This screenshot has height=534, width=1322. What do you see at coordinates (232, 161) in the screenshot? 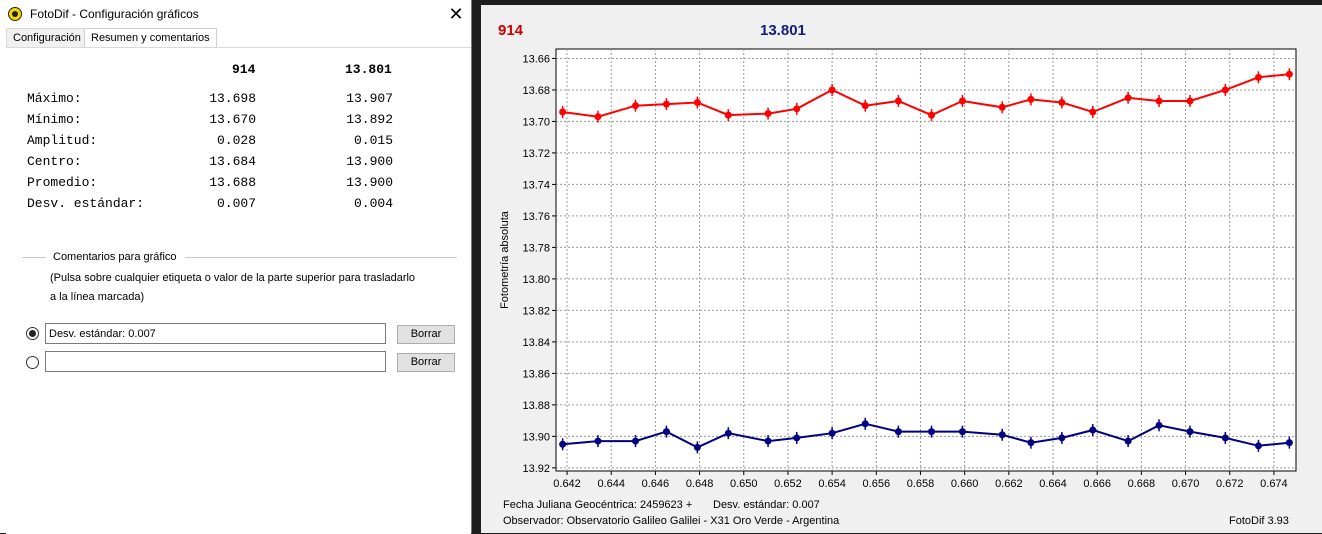
I see `summary-value: 13.684` at bounding box center [232, 161].